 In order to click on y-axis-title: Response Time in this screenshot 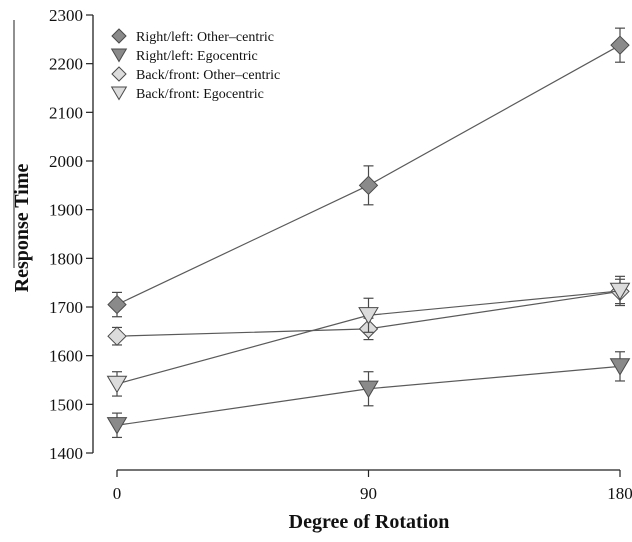, I will do `click(22, 228)`.